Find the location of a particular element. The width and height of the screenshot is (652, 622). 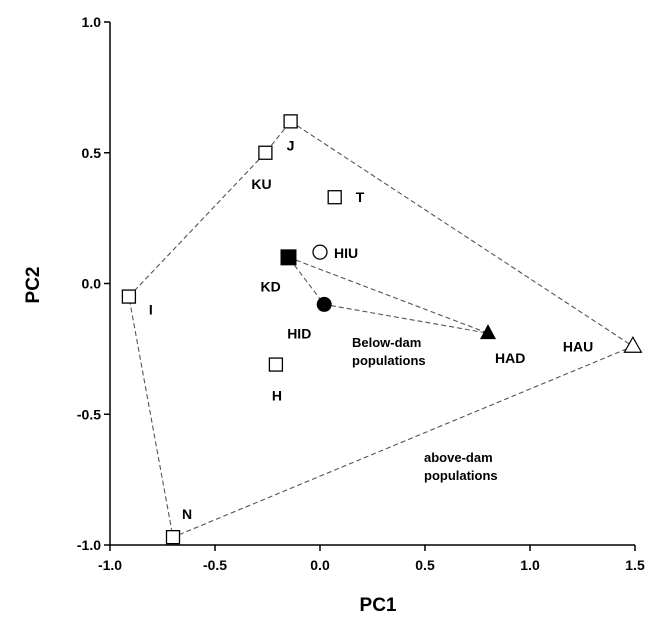

point-hiu is located at coordinates (320, 252).